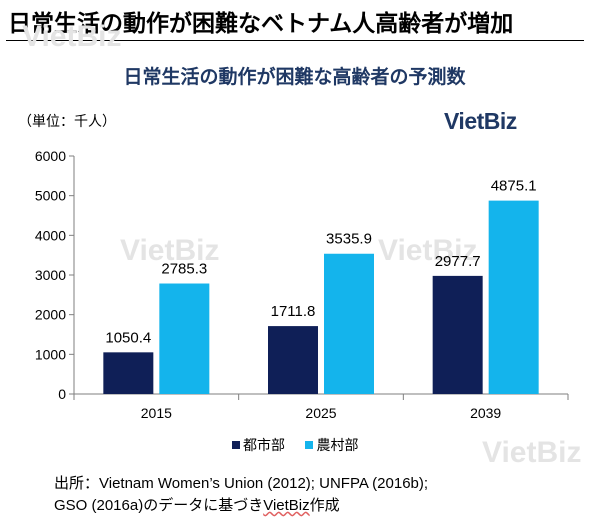 This screenshot has height=531, width=589. What do you see at coordinates (514, 186) in the screenshot?
I see `data-label-rural-2039: 4875.1` at bounding box center [514, 186].